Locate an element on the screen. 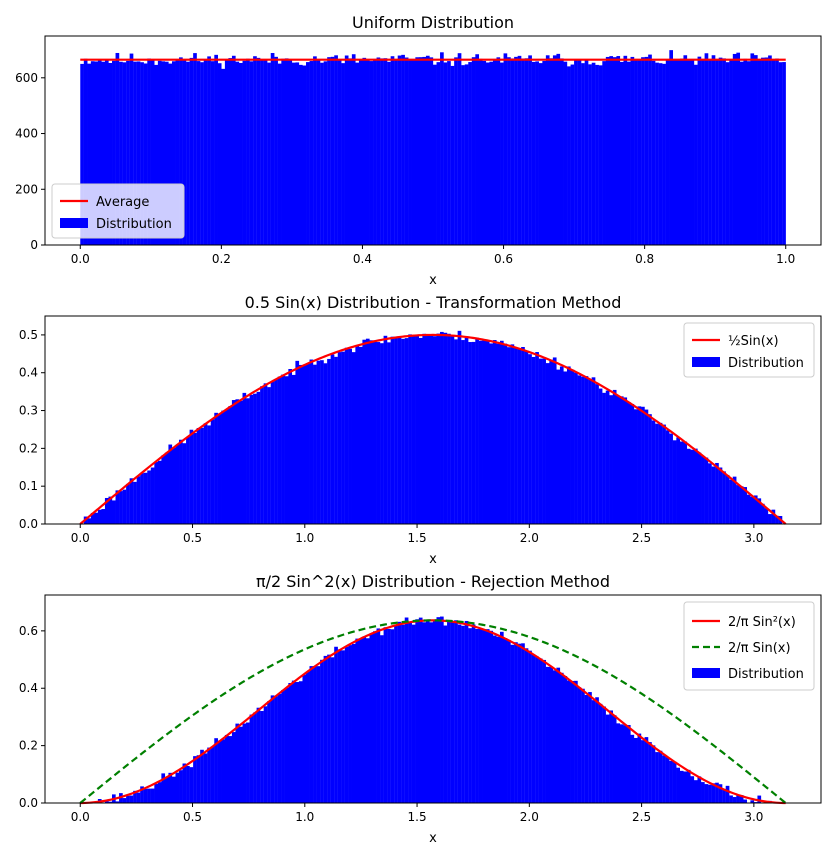 This screenshot has width=831, height=853. x-tick-label: 3.0 is located at coordinates (753, 817).